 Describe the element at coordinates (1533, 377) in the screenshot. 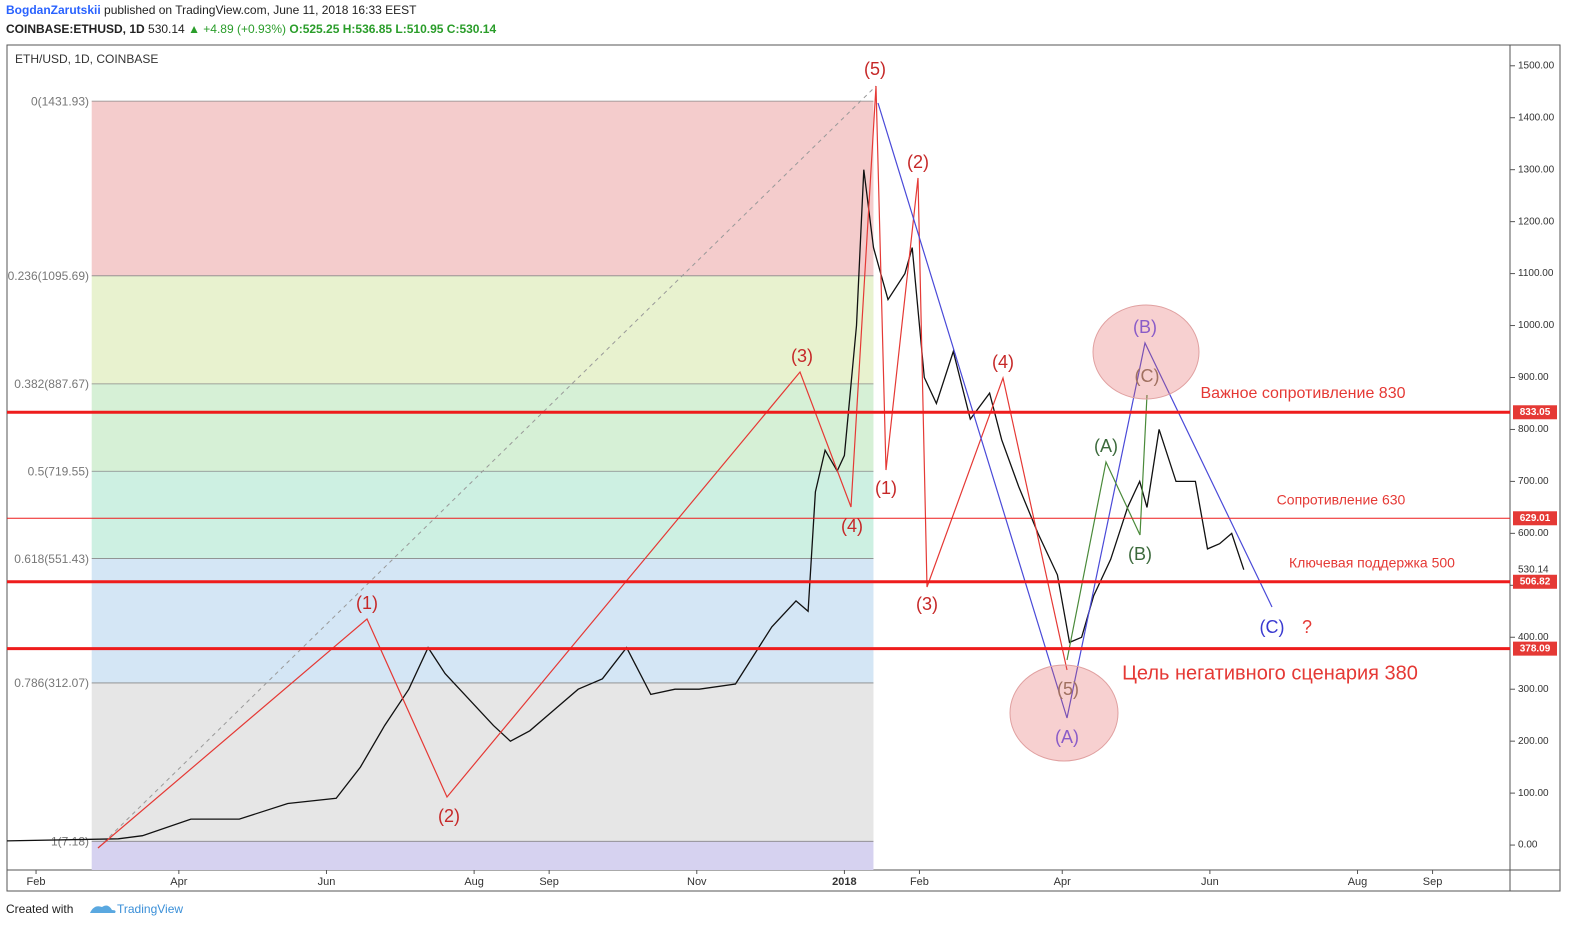

I see `y-tick-label: 900.00` at that location.